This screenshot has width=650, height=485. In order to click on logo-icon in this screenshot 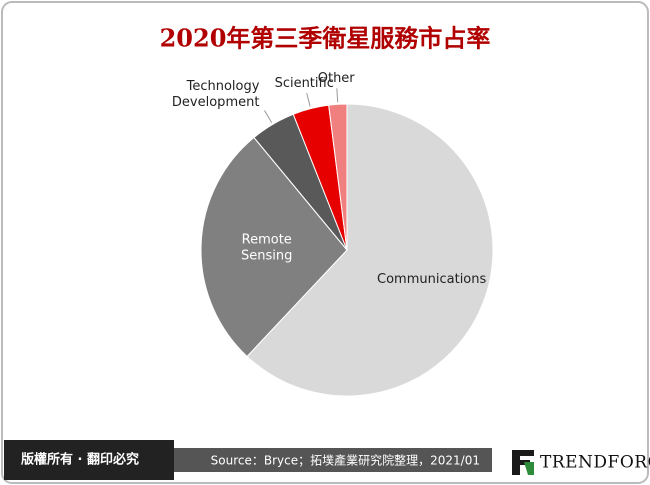, I will do `click(523, 462)`.